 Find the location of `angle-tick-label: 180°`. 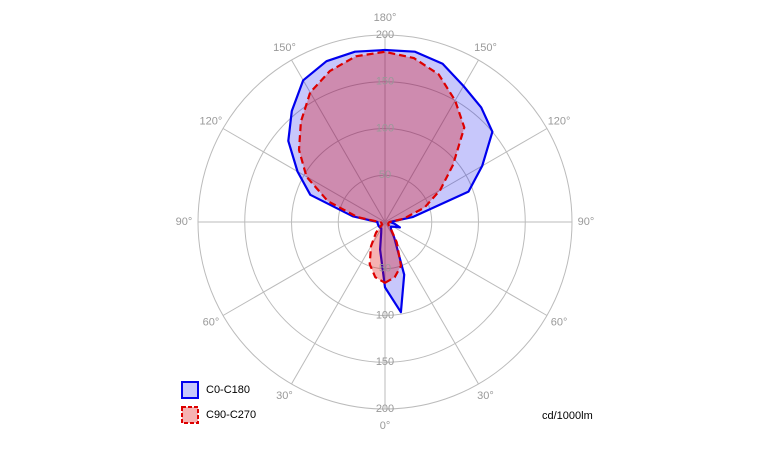

angle-tick-label: 180° is located at coordinates (385, 18).